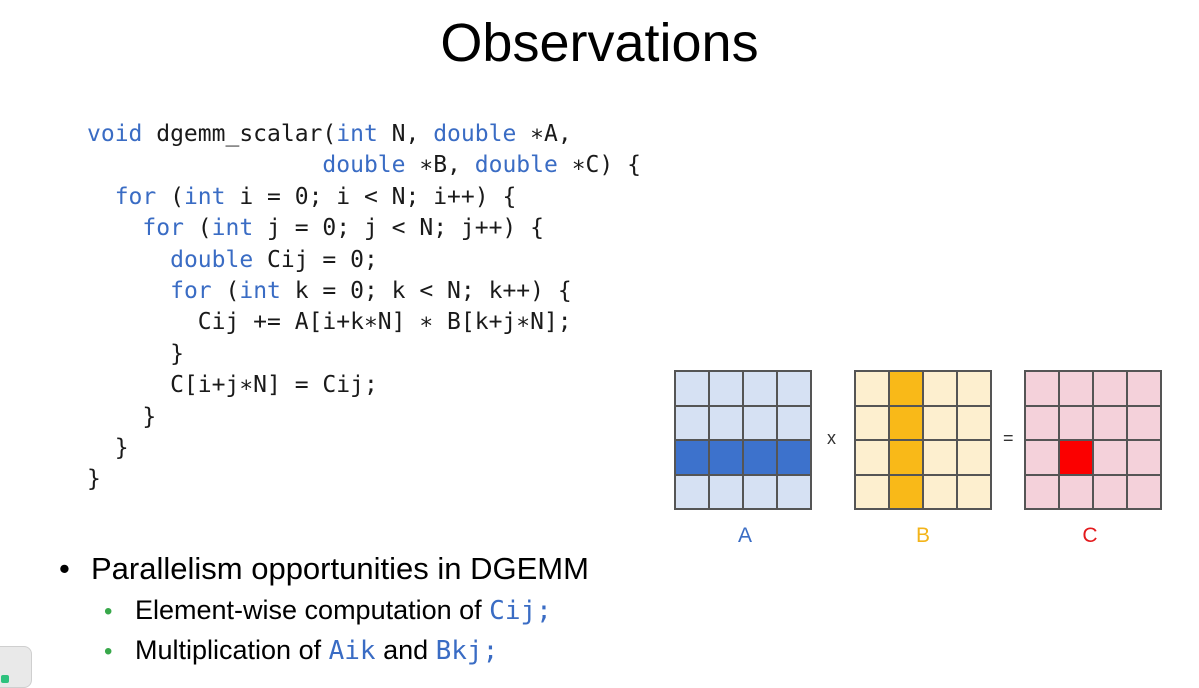 The width and height of the screenshot is (1199, 688). What do you see at coordinates (329, 322) in the screenshot?
I see `code-text: Cij += A[i+k∗N] ∗ B[k+j∗N];` at bounding box center [329, 322].